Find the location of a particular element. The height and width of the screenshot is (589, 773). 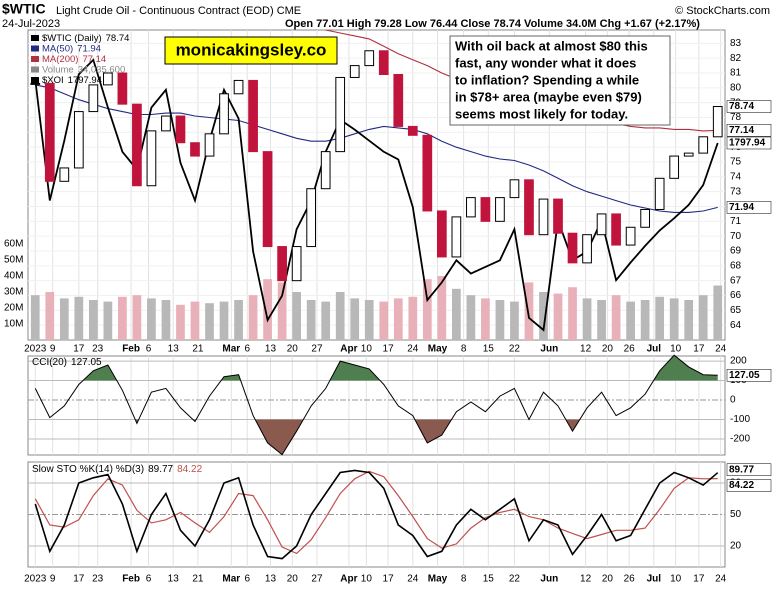

y-tick-label: -100 is located at coordinates (740, 419).